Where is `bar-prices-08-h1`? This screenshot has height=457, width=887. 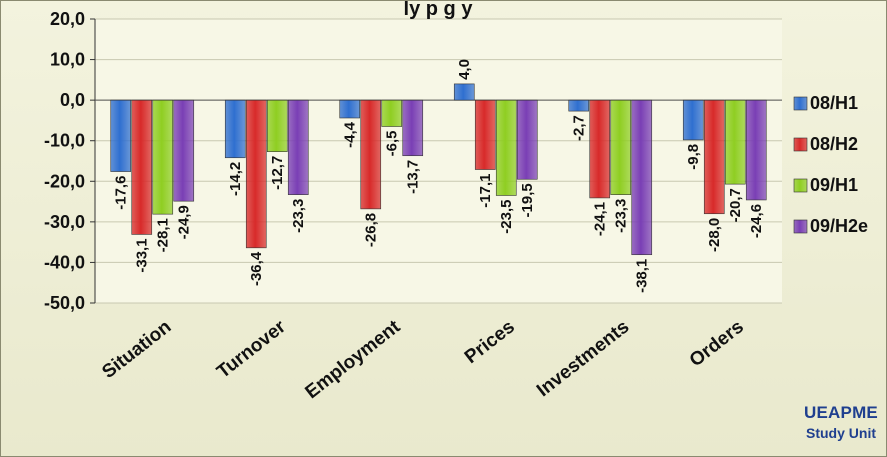 bar-prices-08-h1 is located at coordinates (464, 92).